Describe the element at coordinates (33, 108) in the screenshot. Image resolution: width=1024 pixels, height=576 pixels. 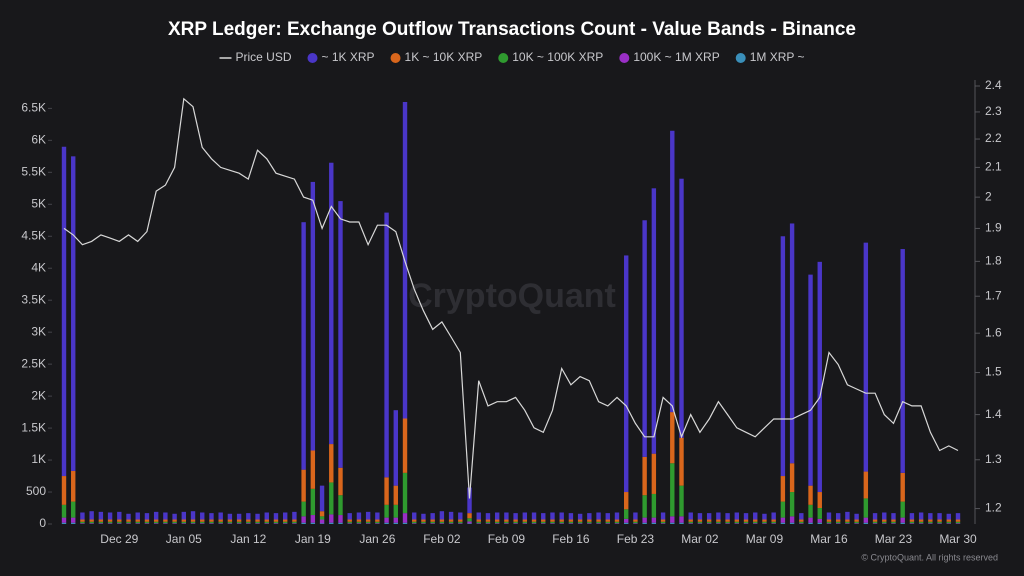
I see `y-tick-label: 6.5K` at that location.